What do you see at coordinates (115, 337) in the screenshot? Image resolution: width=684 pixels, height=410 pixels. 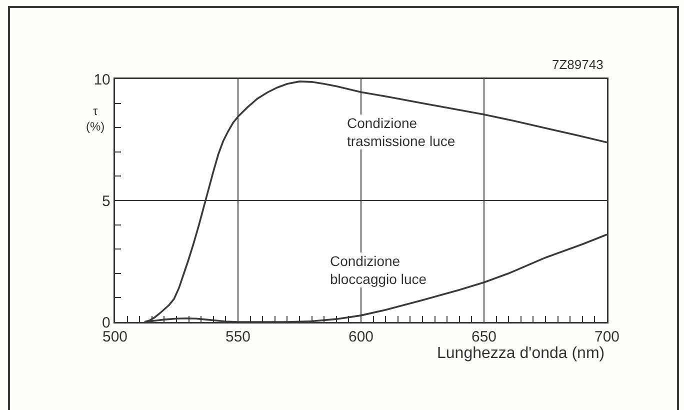 I see `x-tick-label: 500` at bounding box center [115, 337].